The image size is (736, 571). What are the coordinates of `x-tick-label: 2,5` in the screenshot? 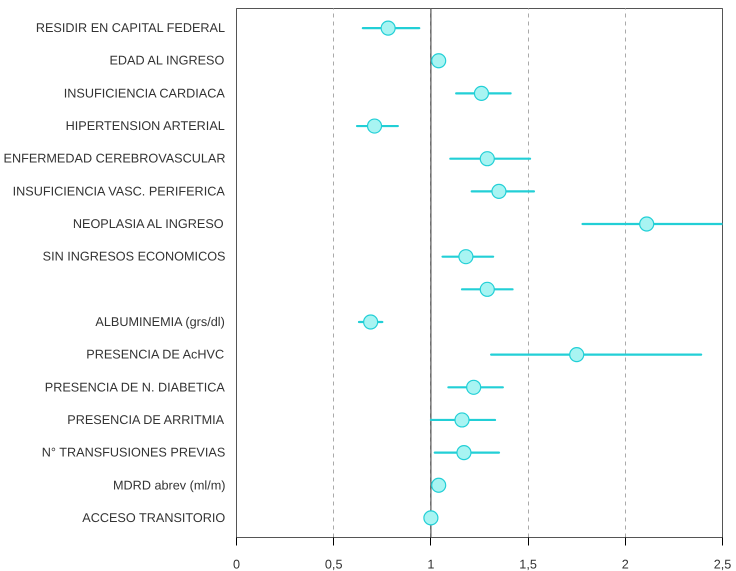 It's located at (723, 564).